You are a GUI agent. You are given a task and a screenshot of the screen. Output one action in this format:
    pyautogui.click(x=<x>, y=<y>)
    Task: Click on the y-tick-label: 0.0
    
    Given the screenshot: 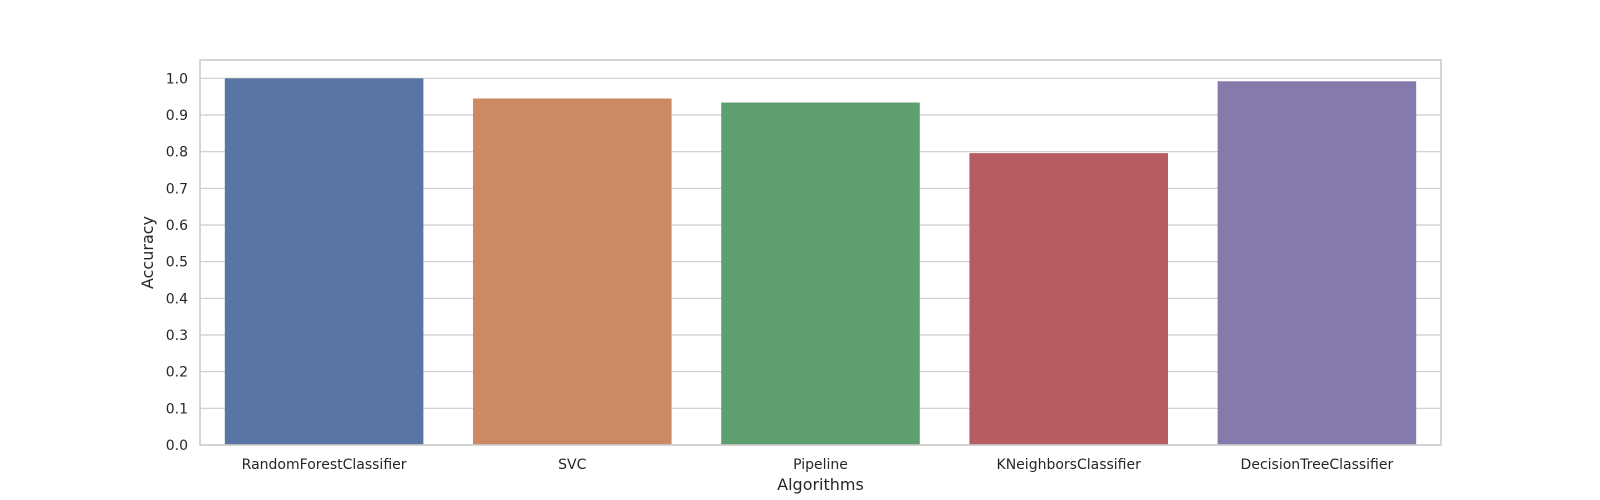 What is the action you would take?
    pyautogui.click(x=177, y=446)
    